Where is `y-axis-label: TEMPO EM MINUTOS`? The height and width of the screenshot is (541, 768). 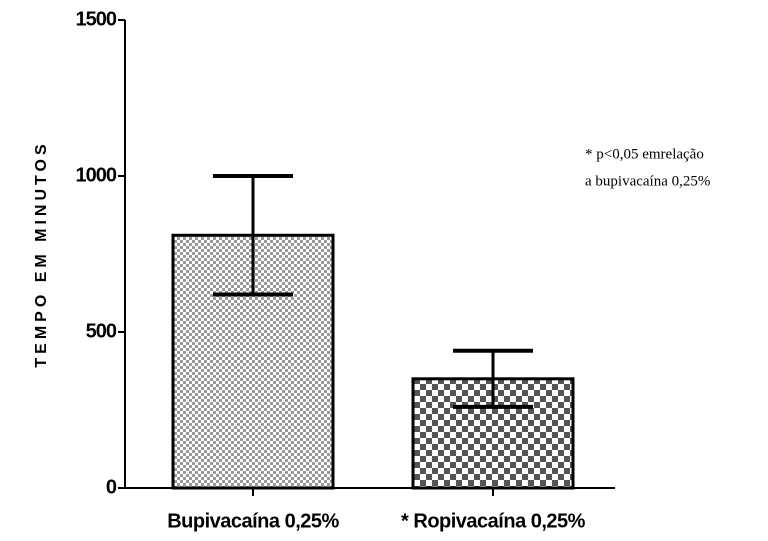
y-axis-label: TEMPO EM MINUTOS is located at coordinates (41, 253).